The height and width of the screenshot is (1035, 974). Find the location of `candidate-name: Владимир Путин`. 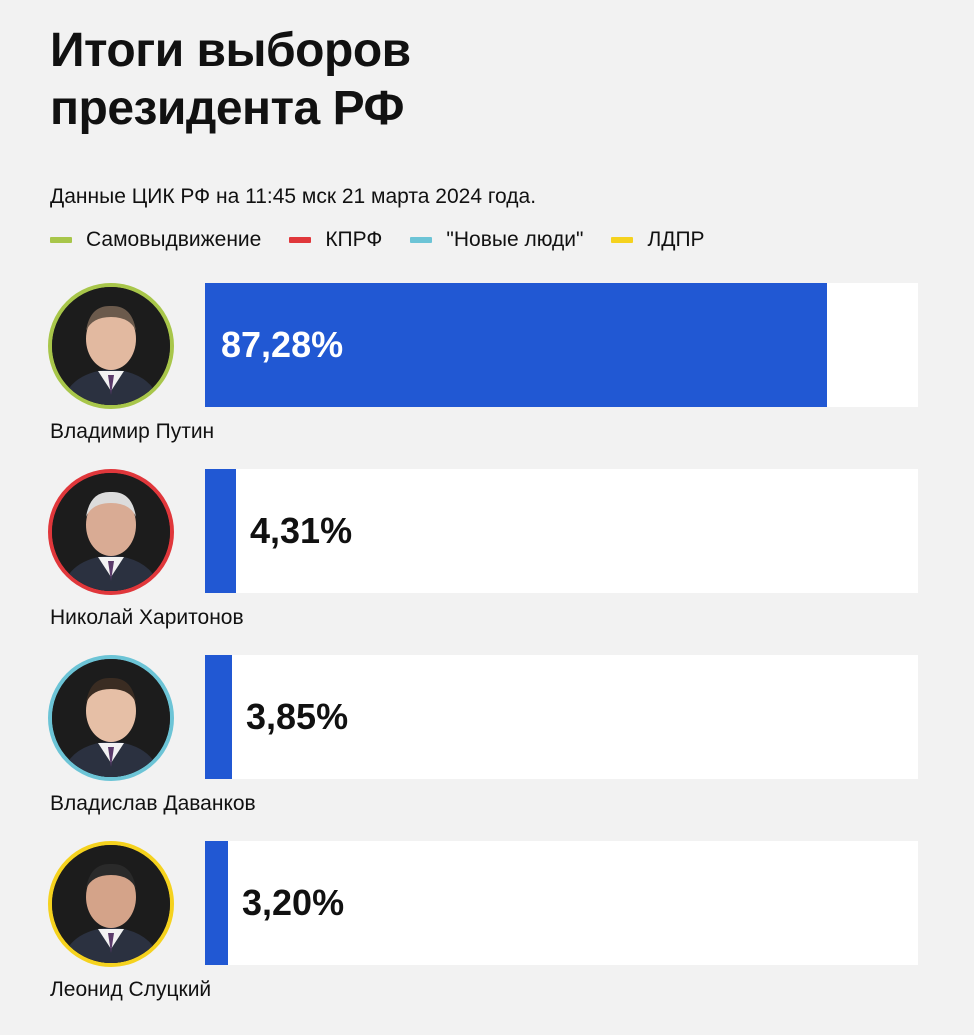

candidate-name: Владимир Путин is located at coordinates (132, 431).